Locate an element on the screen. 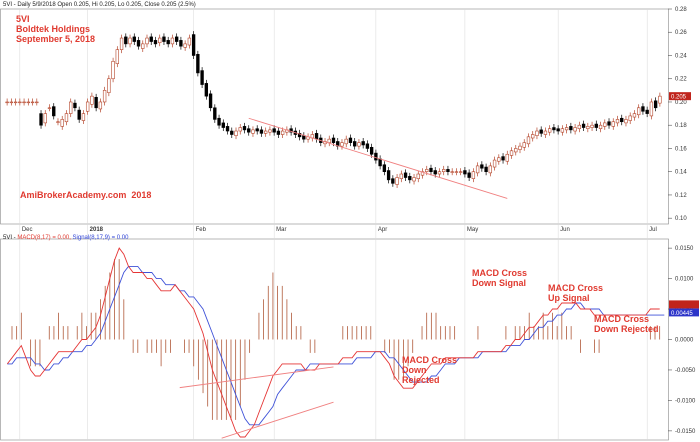 This screenshot has height=442, width=700. macd-trend-arrow-lower is located at coordinates (277, 420).